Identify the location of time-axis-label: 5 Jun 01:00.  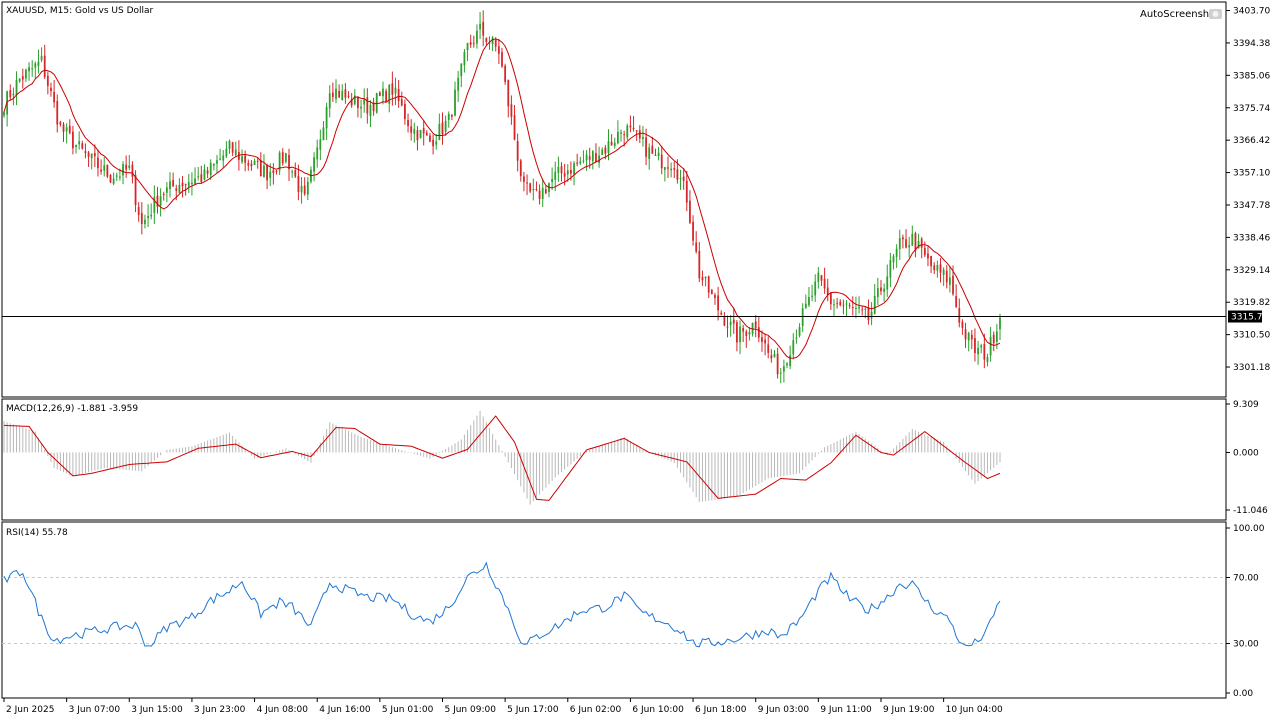
(408, 710).